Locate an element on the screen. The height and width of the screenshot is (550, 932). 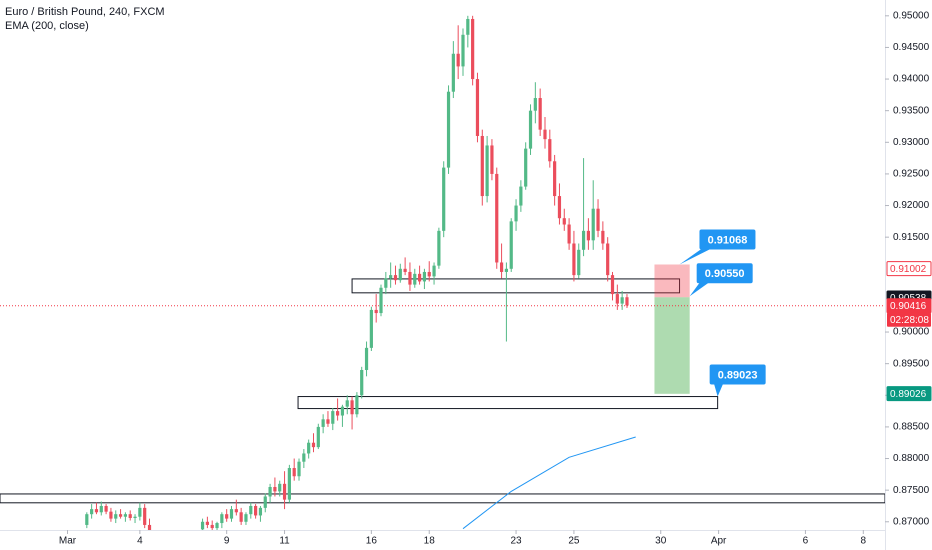
axis-price-label: 0.91002 is located at coordinates (908, 269).